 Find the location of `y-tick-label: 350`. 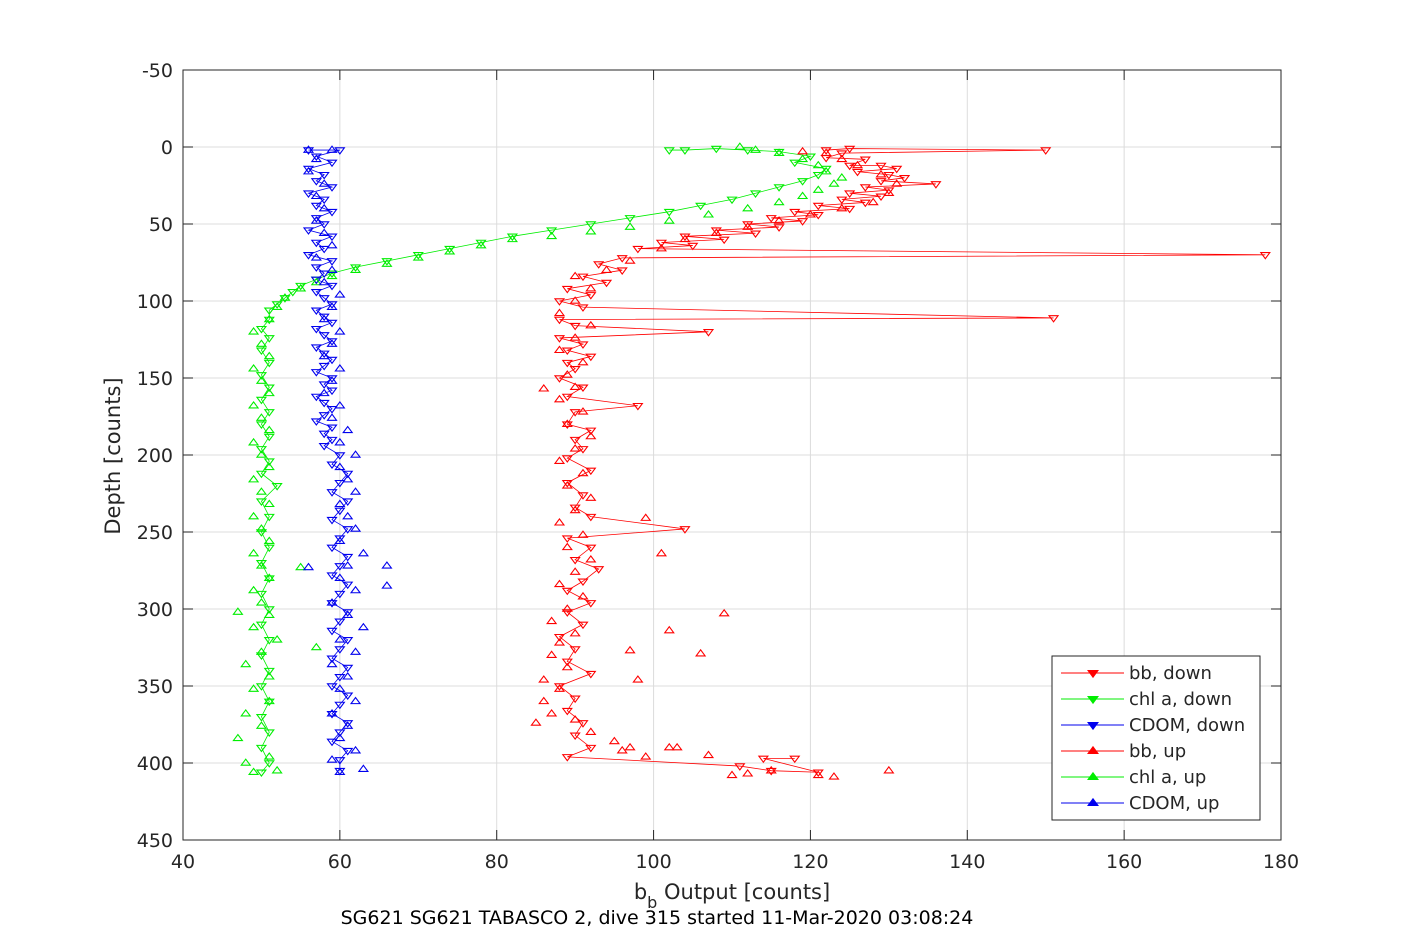

y-tick-label: 350 is located at coordinates (155, 687).